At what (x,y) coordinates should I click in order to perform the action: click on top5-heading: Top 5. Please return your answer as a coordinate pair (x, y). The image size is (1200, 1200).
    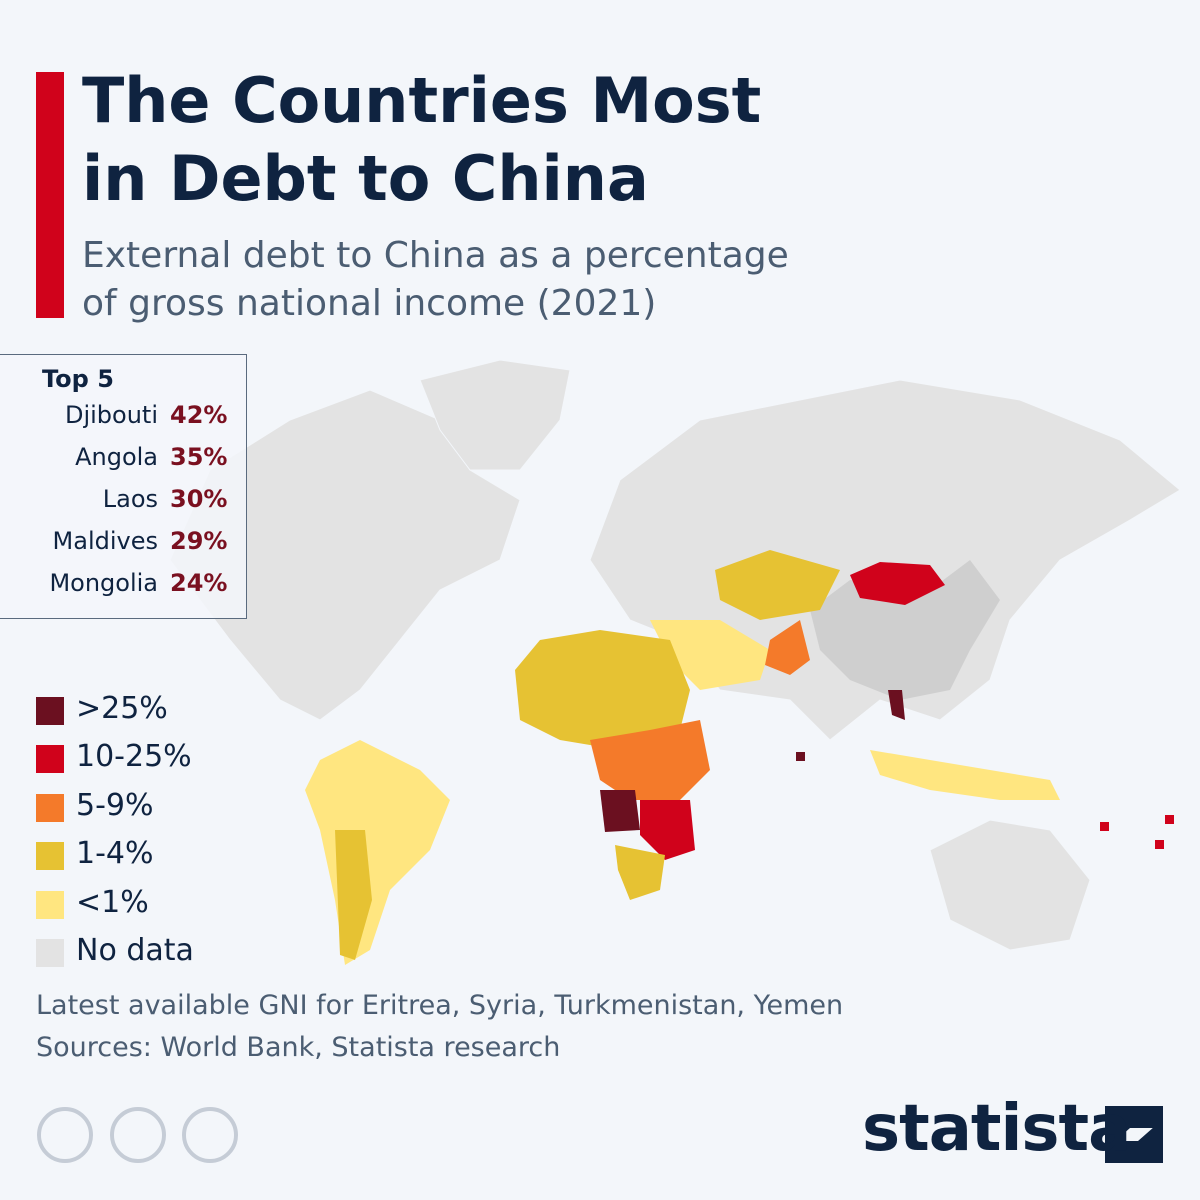
    Looking at the image, I should click on (78, 379).